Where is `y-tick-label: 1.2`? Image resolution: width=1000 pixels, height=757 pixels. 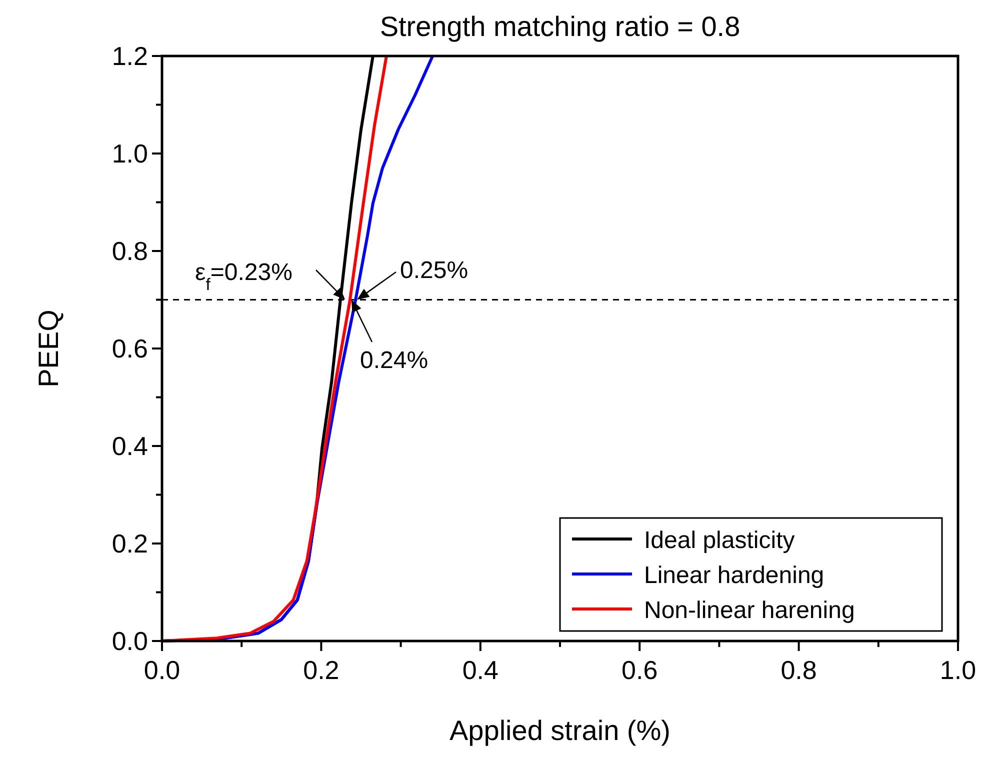
y-tick-label: 1.2 is located at coordinates (130, 56).